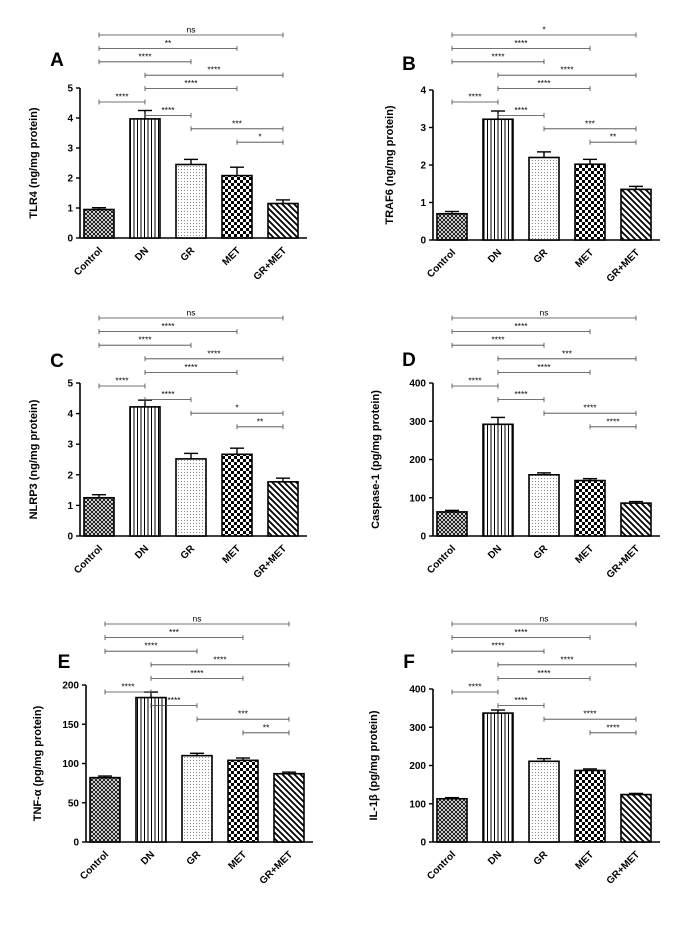 This screenshot has width=685, height=931. I want to click on significance-label: *, so click(237, 408).